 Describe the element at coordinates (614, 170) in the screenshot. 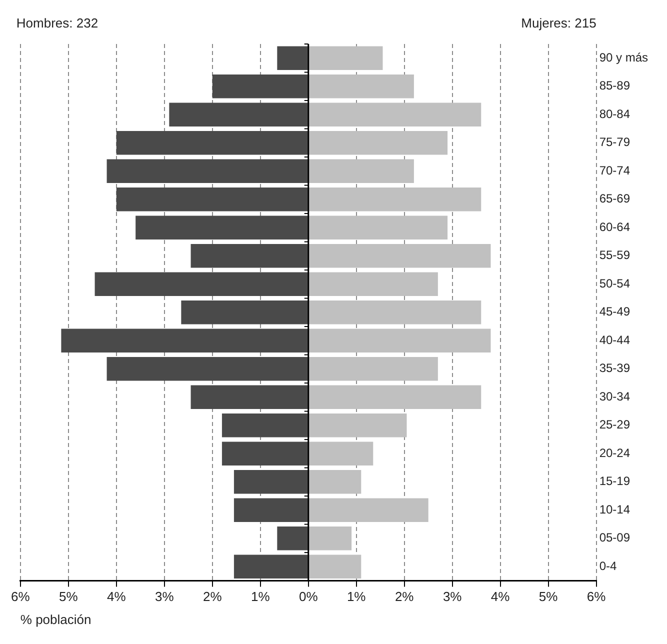

I see `y-tick-label: 70-74` at that location.